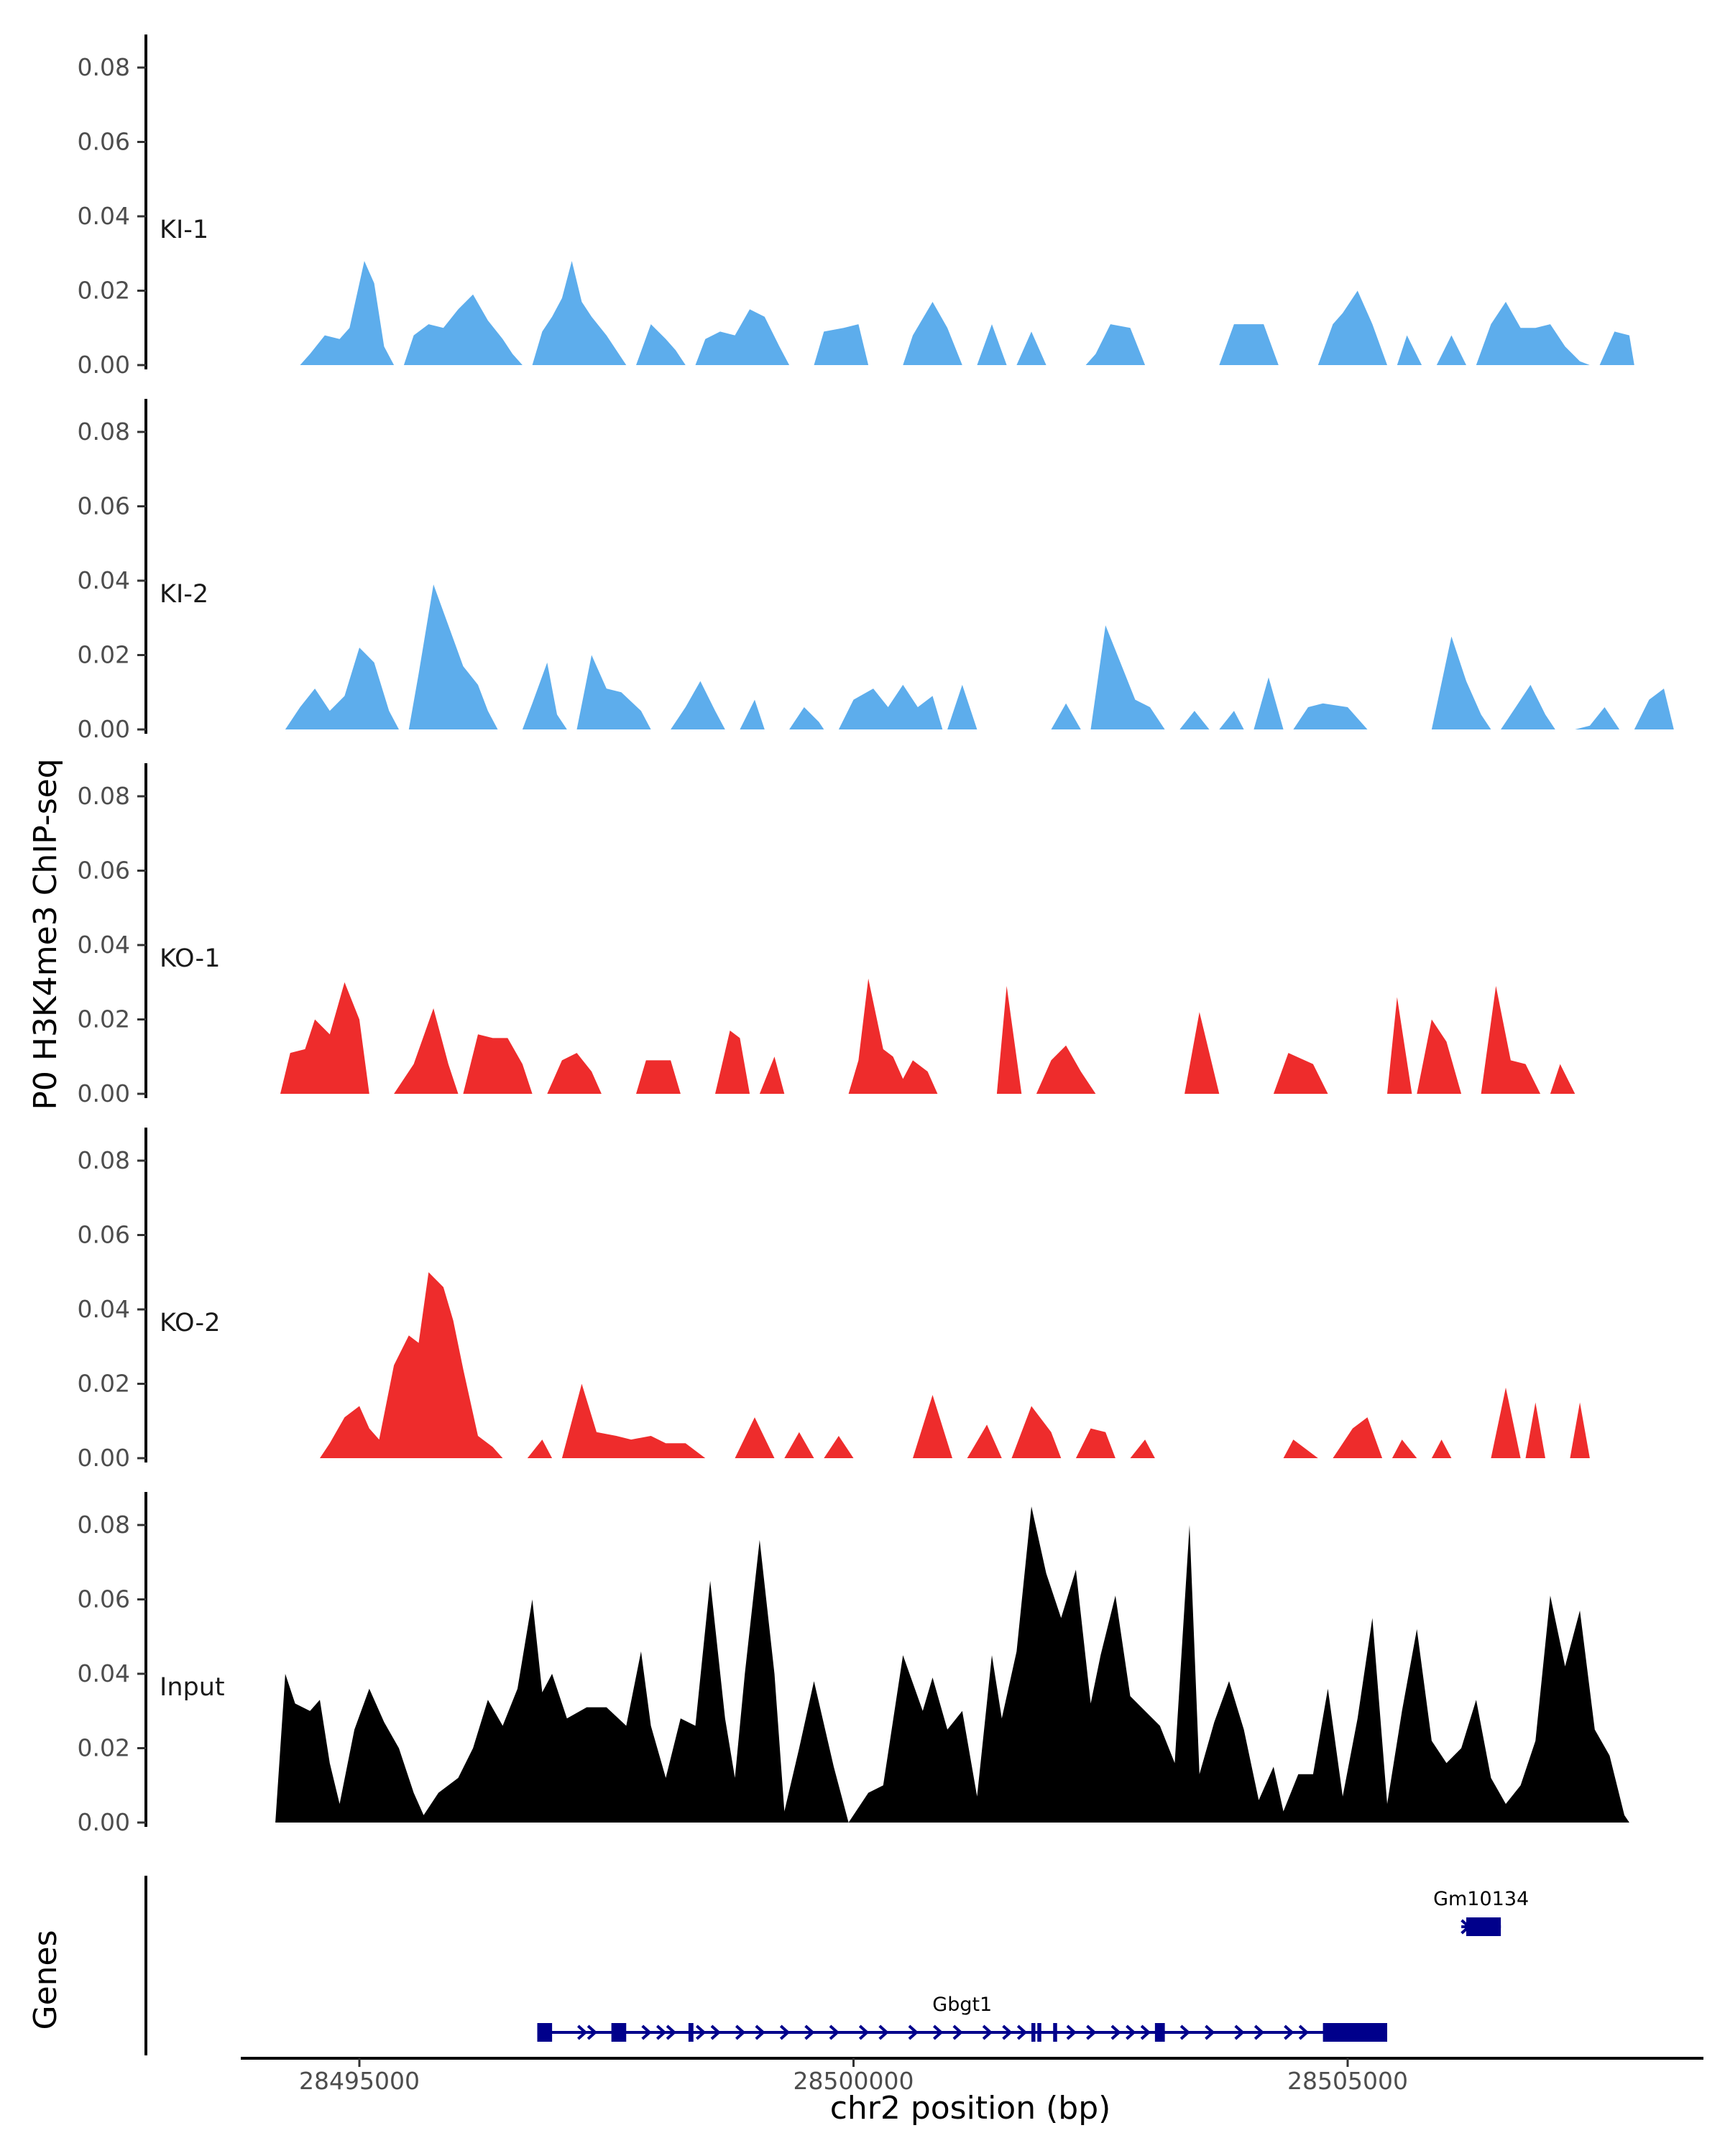  Describe the element at coordinates (190, 1323) in the screenshot. I see `track-label: KO-2` at that location.